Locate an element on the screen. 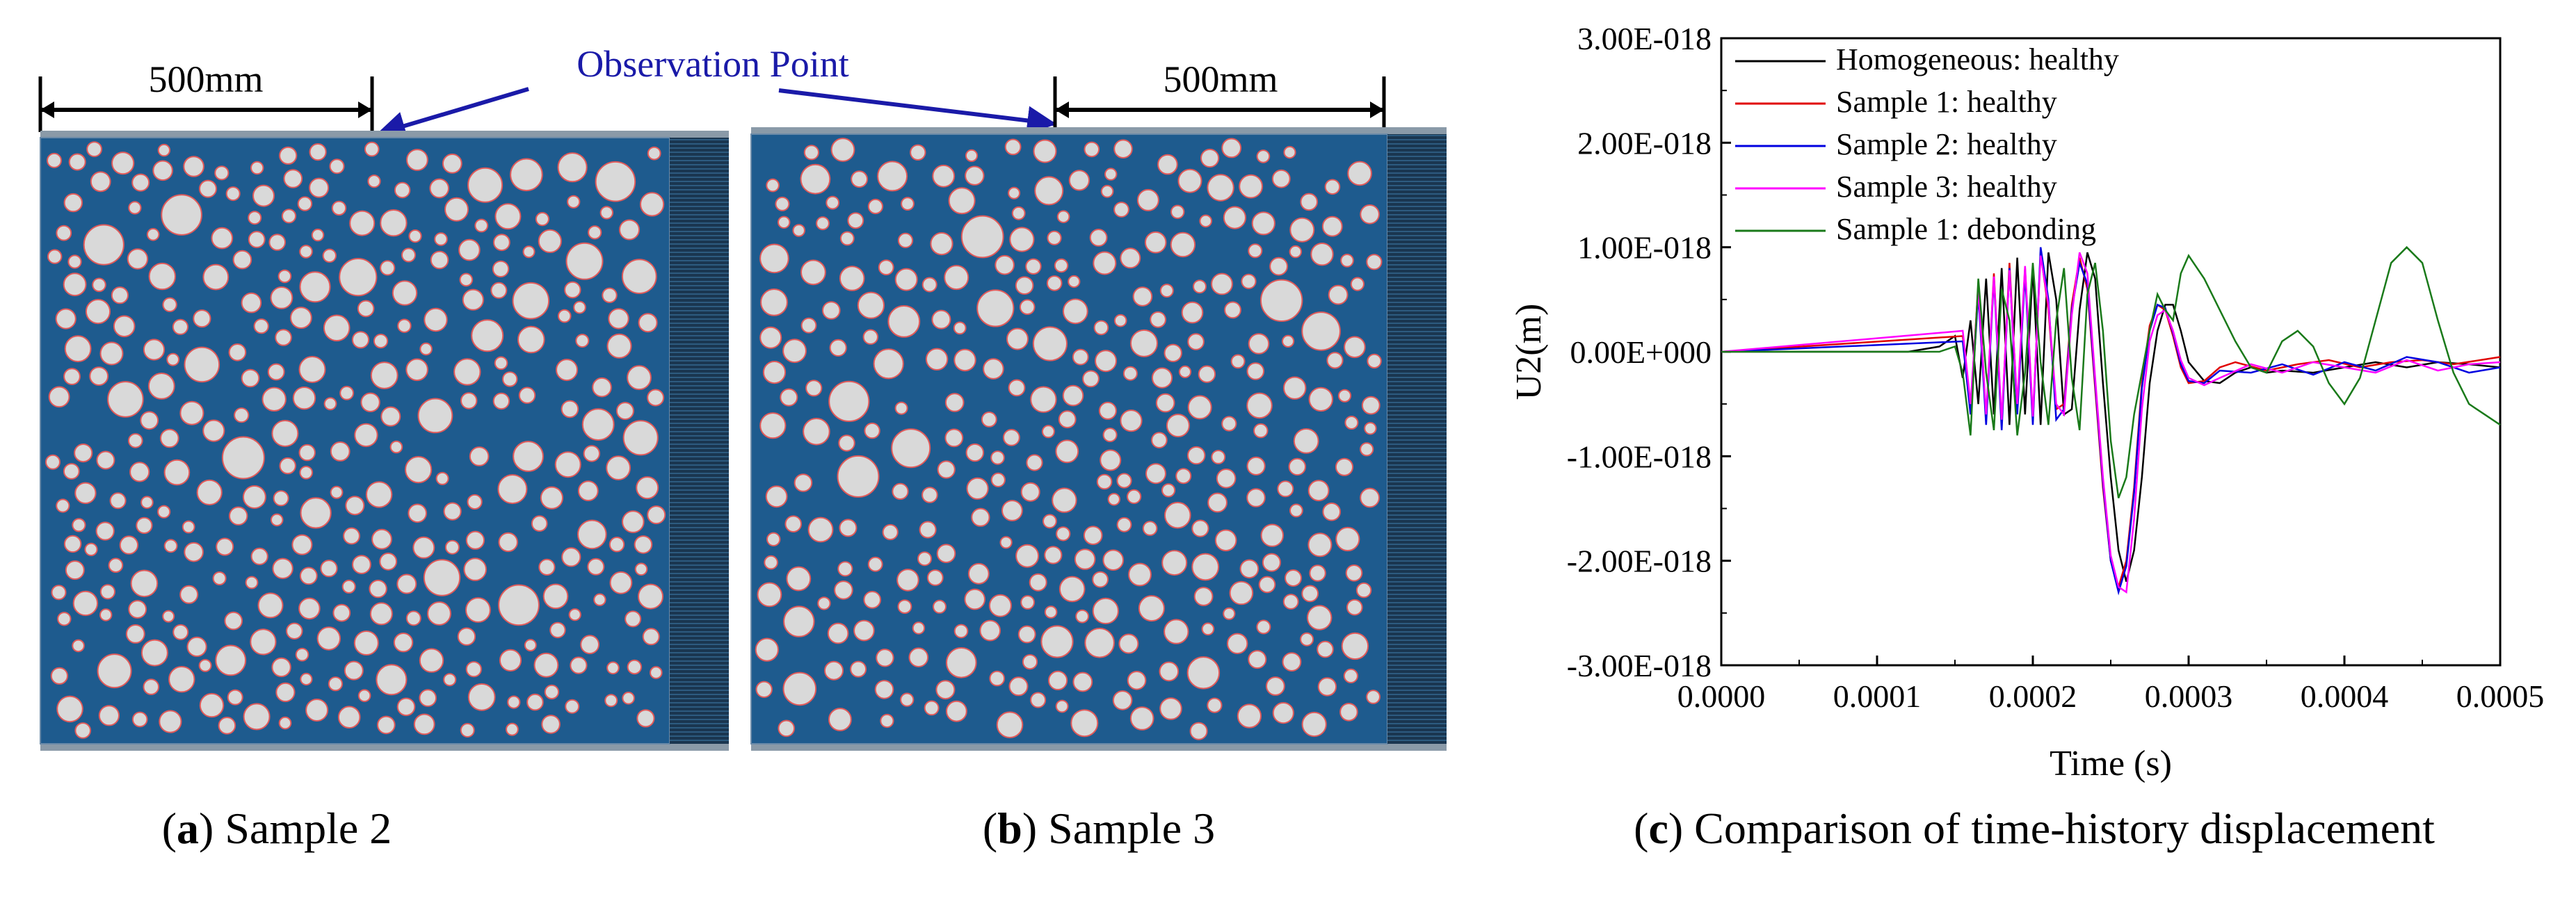  y-tick-label: -1.00E-018 is located at coordinates (1639, 456).